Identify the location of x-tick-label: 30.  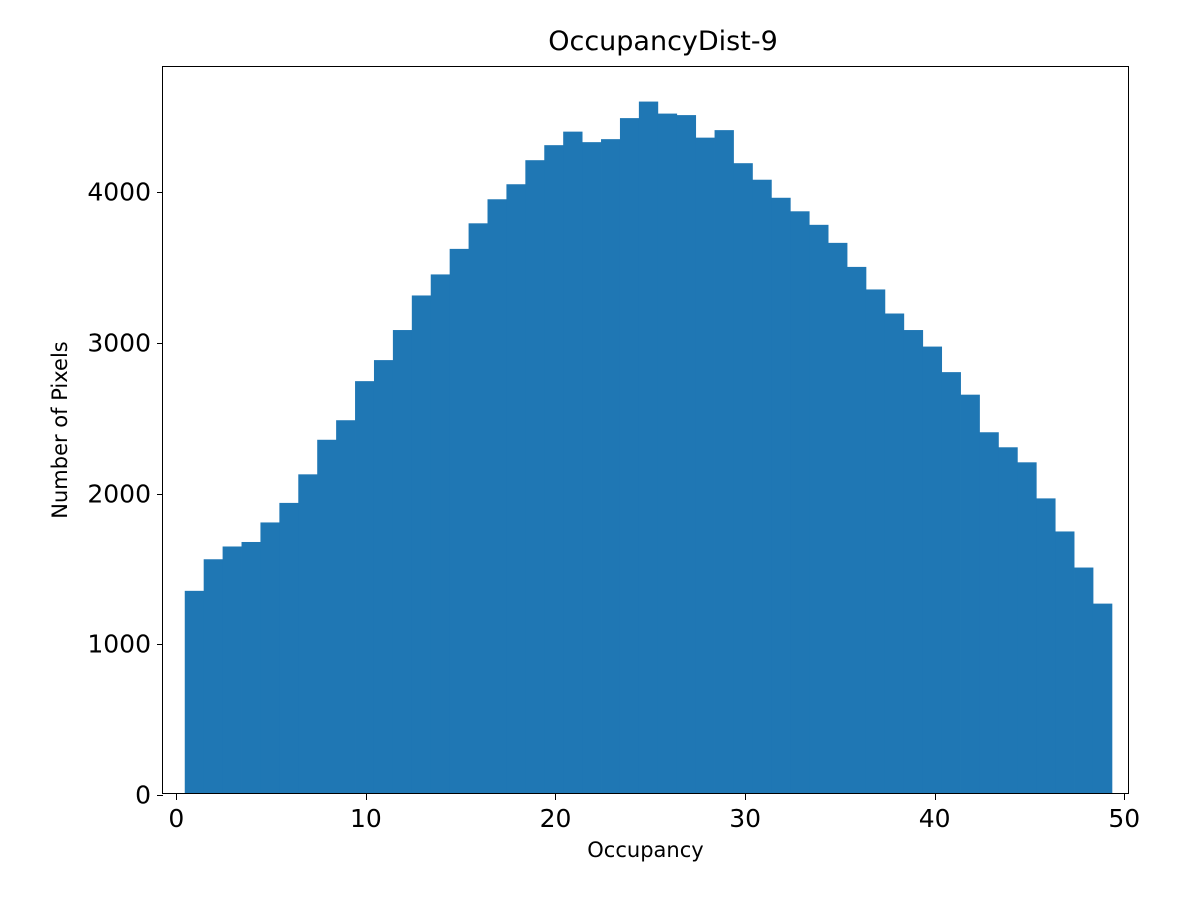
(745, 818).